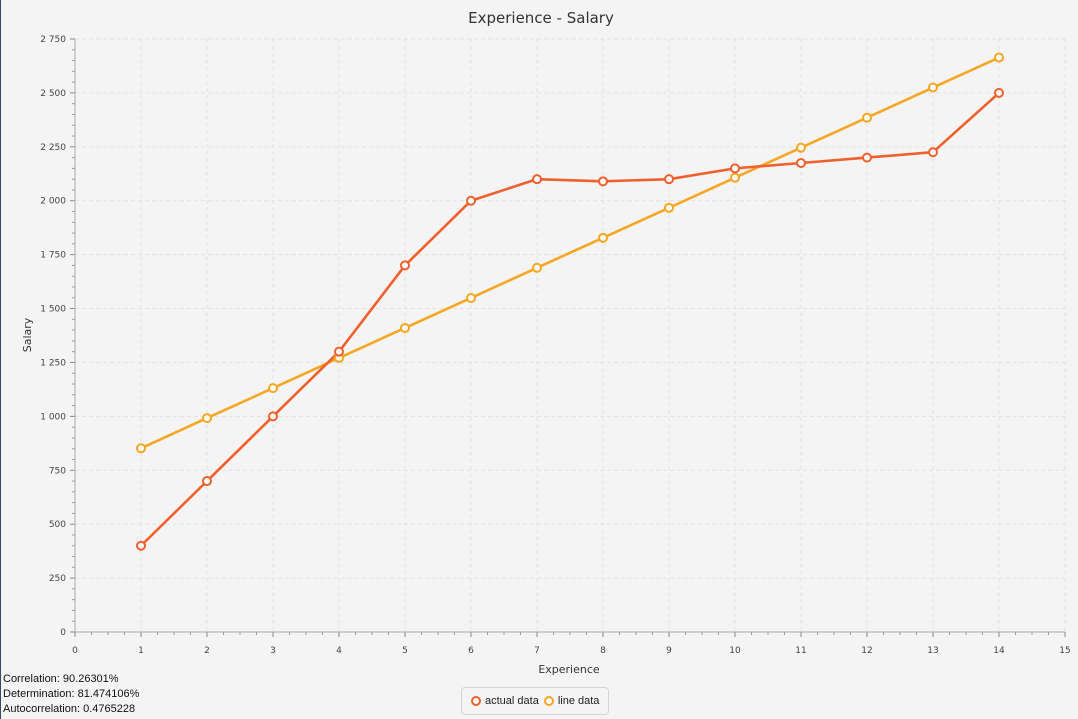  I want to click on chart-title: Experience - Salary, so click(541, 18).